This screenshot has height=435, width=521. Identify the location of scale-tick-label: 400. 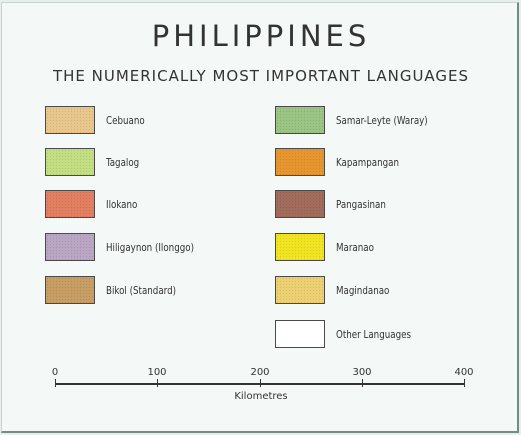
(464, 372).